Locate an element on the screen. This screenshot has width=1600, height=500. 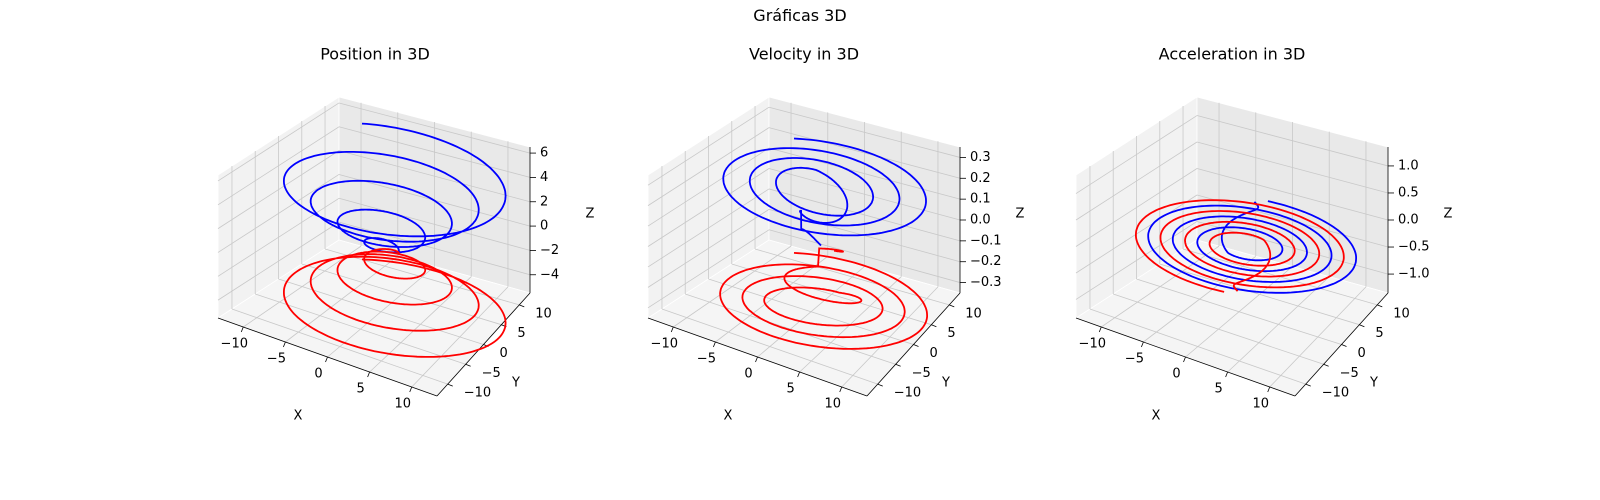
z-tick-label: 0.5 is located at coordinates (1408, 192).